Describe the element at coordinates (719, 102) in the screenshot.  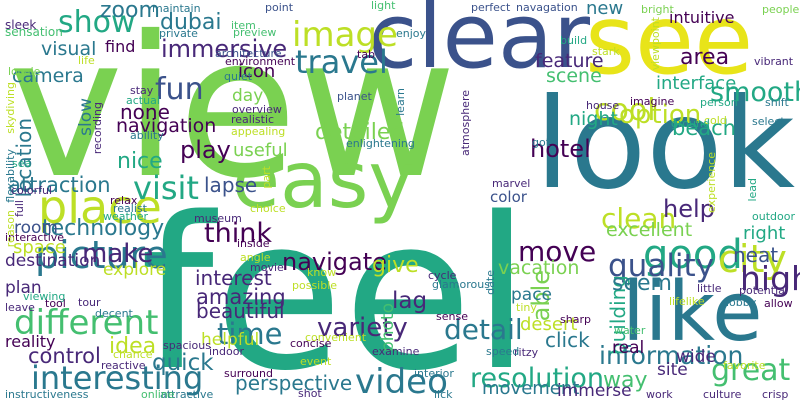
I see `word-person: person` at that location.